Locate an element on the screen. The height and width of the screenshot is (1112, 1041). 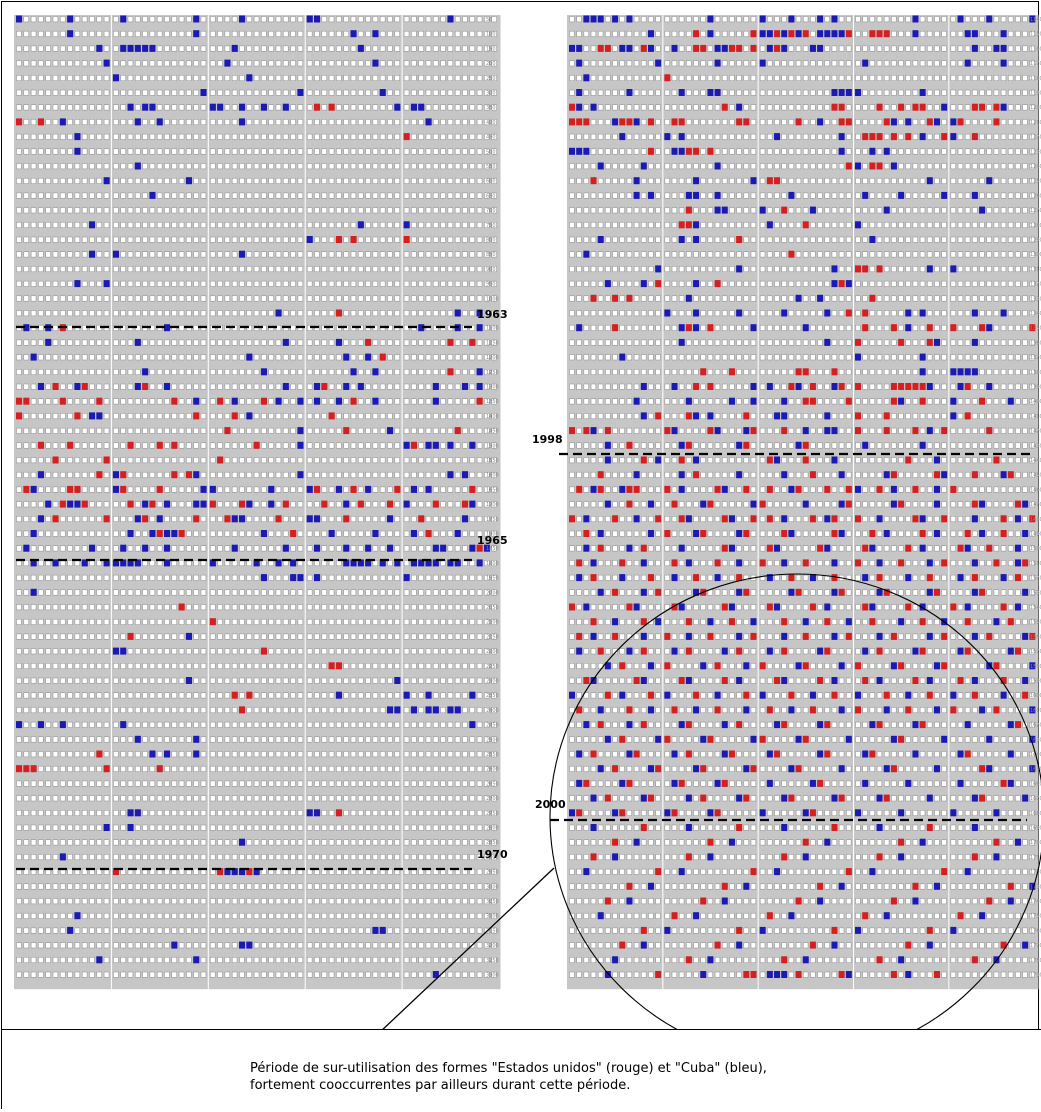
row-label: 1900 is located at coordinates (492, 564).